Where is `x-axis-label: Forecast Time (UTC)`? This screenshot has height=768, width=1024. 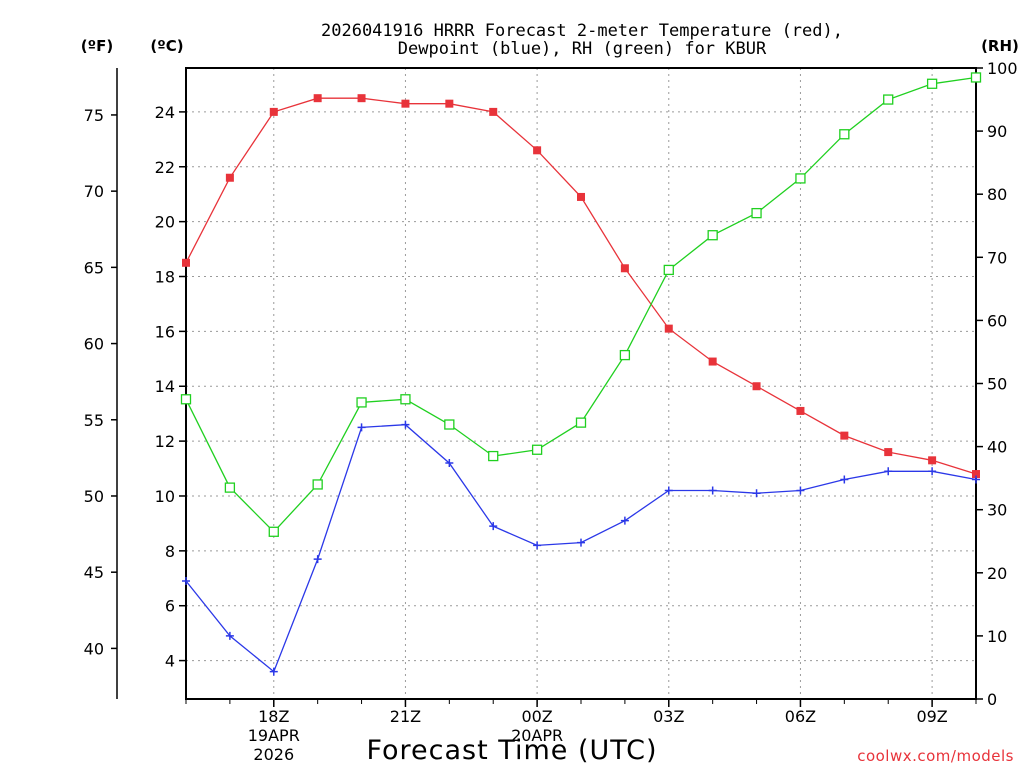
x-axis-label: Forecast Time (UTC) is located at coordinates (511, 750).